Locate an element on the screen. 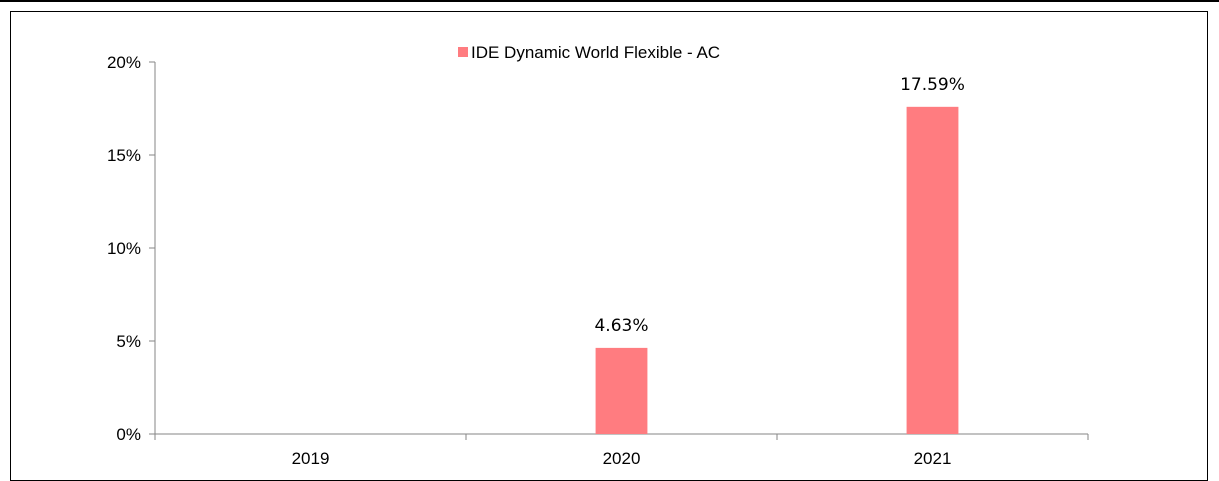 The height and width of the screenshot is (481, 1219). y-axis: 0% 5% 10% 15% 20% is located at coordinates (131, 248).